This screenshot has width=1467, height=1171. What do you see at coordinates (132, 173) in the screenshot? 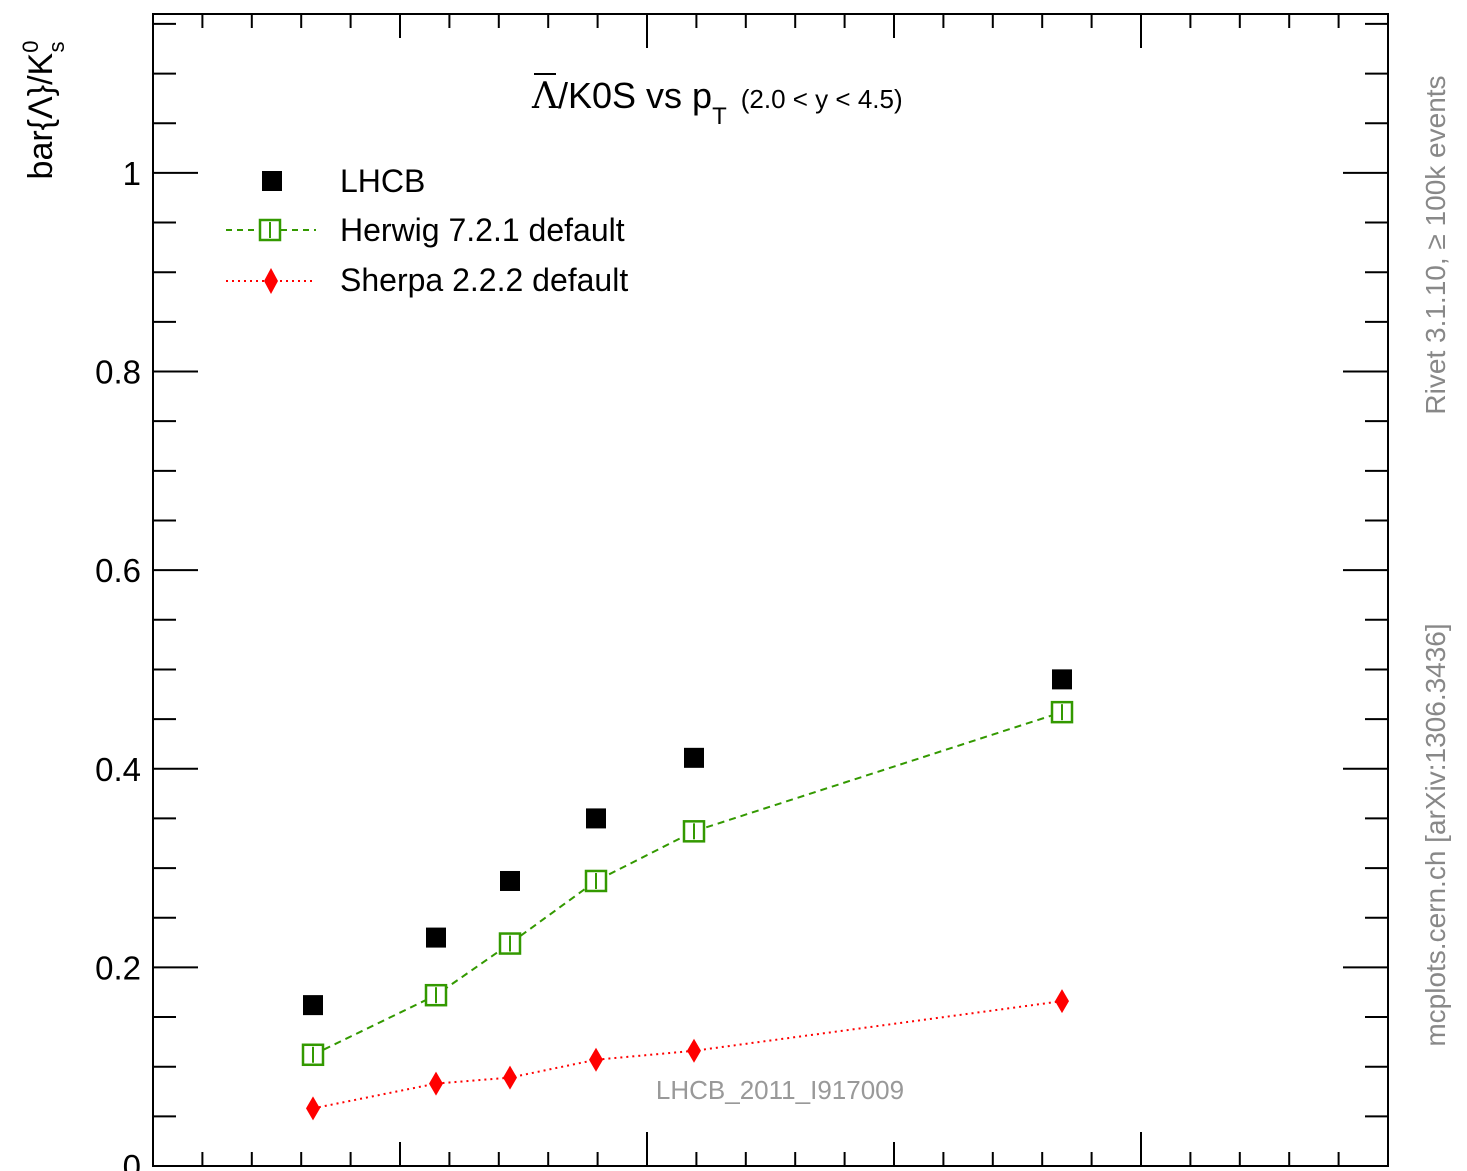
I see `y-tick-label: 1` at bounding box center [132, 173].